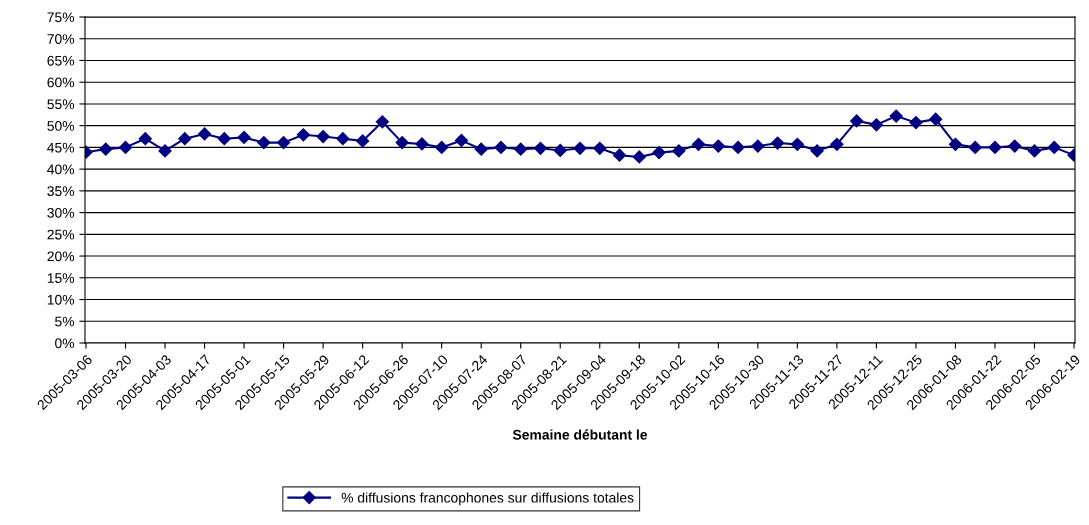  I want to click on y-tick-label: 45%, so click(61, 147).